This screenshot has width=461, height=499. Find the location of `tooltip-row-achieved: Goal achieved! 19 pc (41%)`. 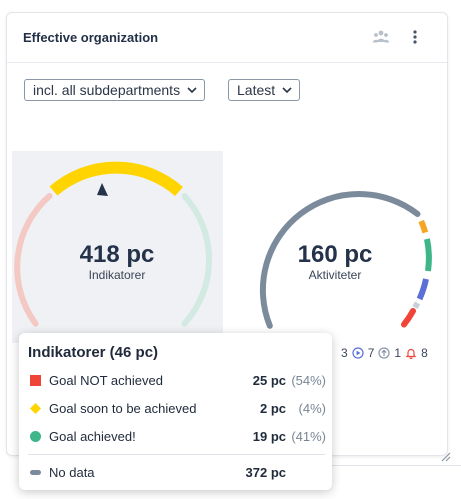

tooltip-row-achieved: Goal achieved! 19 pc (41%) is located at coordinates (175, 437).